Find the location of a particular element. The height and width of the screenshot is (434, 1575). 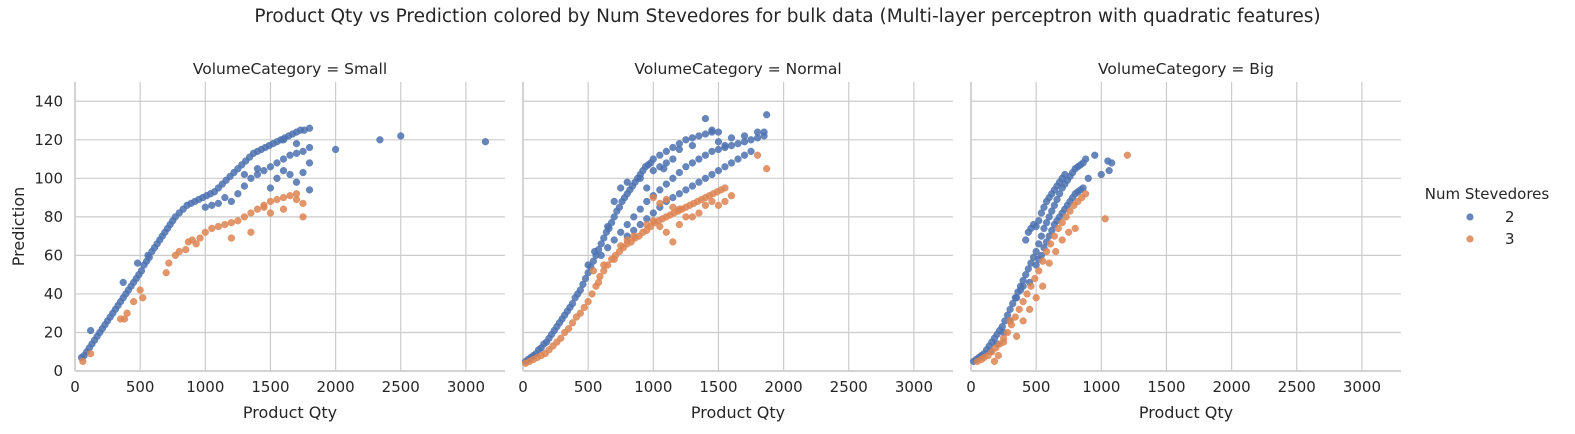

y-tick-label: 100 is located at coordinates (48, 178).